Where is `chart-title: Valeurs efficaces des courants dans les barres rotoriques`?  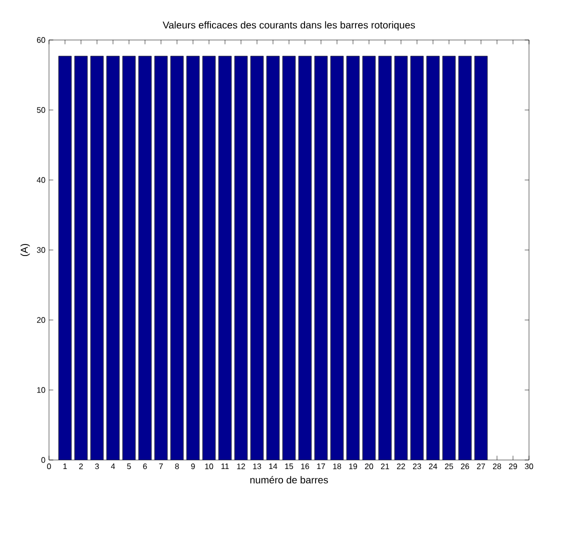
chart-title: Valeurs efficaces des courants dans les barres rotoriques is located at coordinates (288, 25).